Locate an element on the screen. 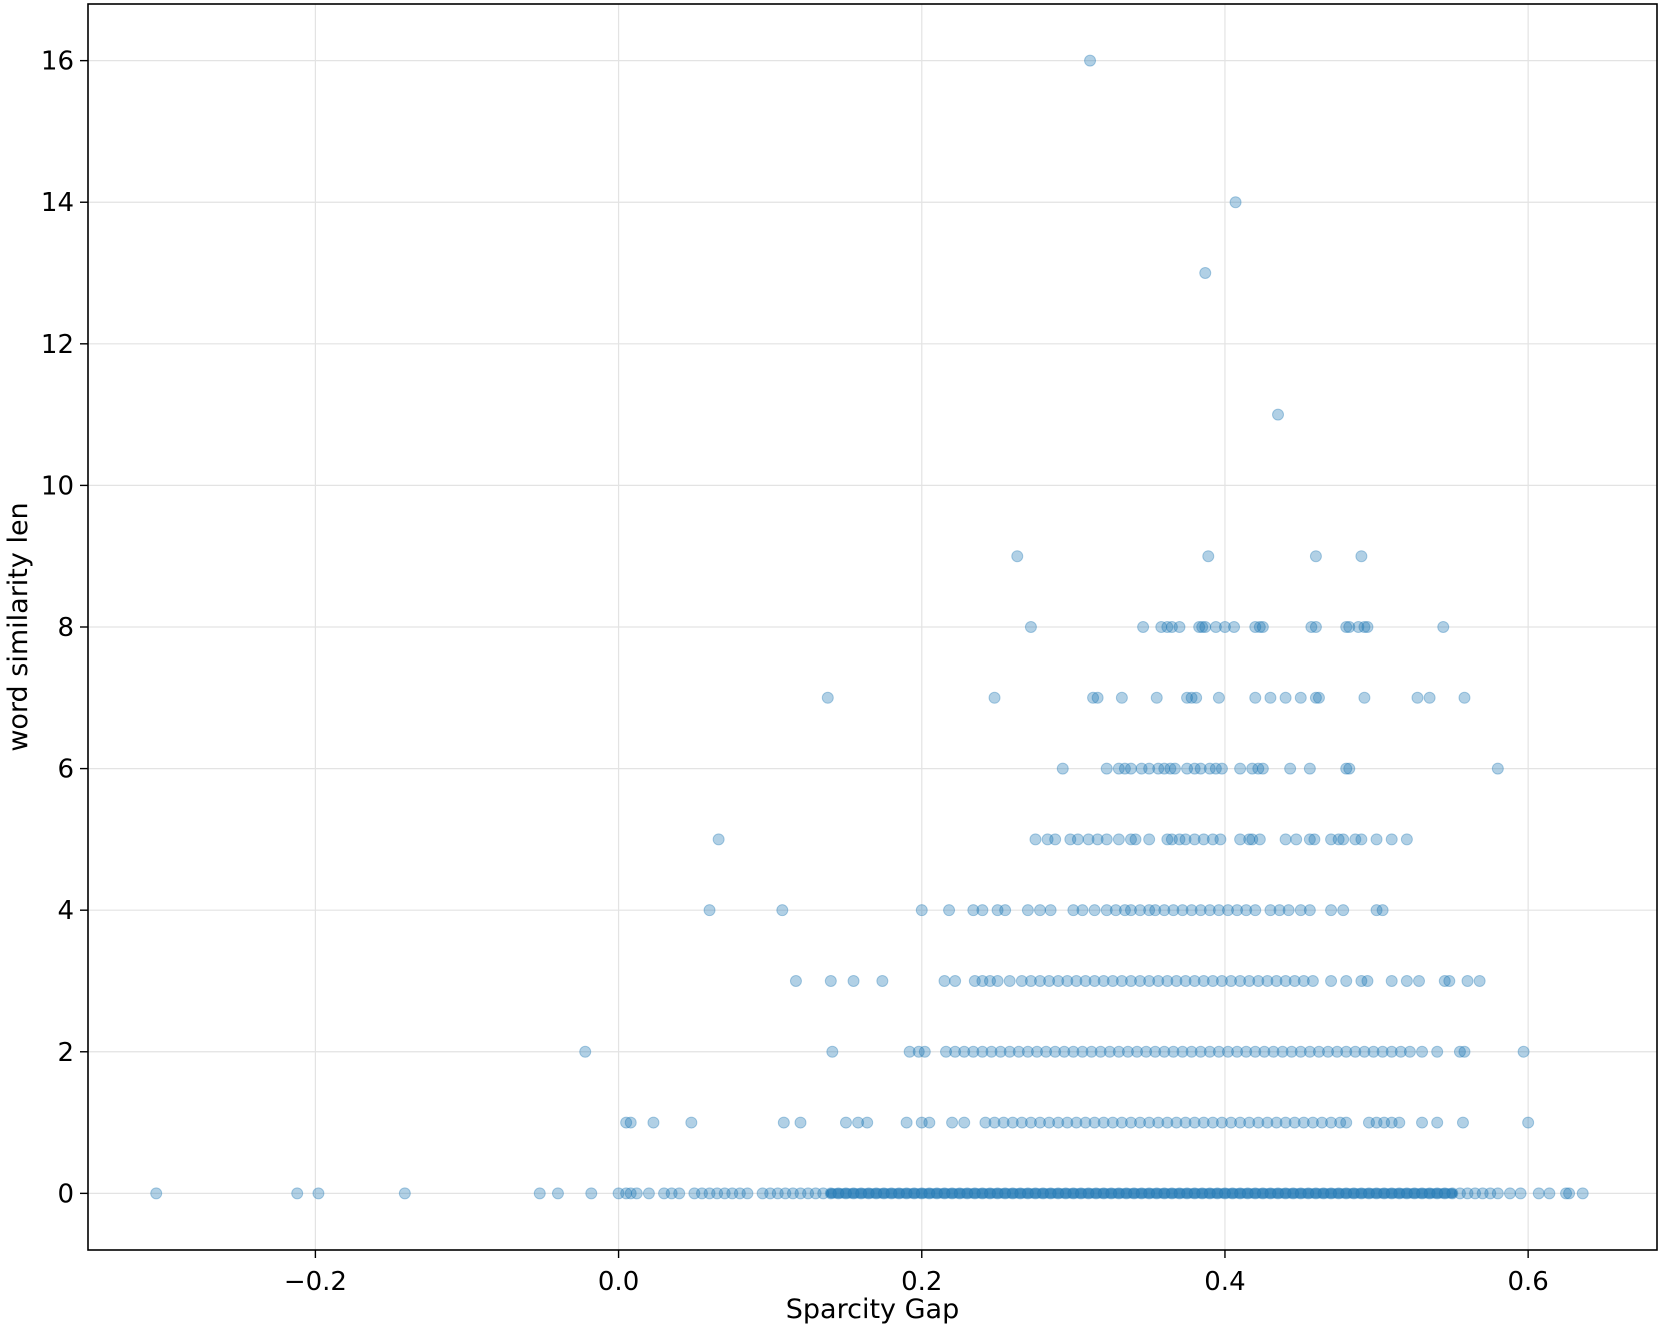  y-tick-label: 4 is located at coordinates (65, 911).